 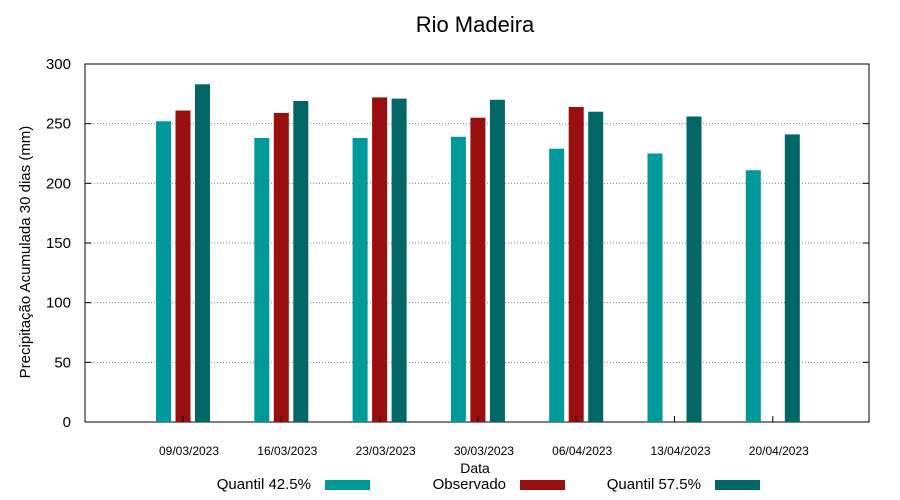 I want to click on x-tick-label: 23/03/2023, so click(x=386, y=451).